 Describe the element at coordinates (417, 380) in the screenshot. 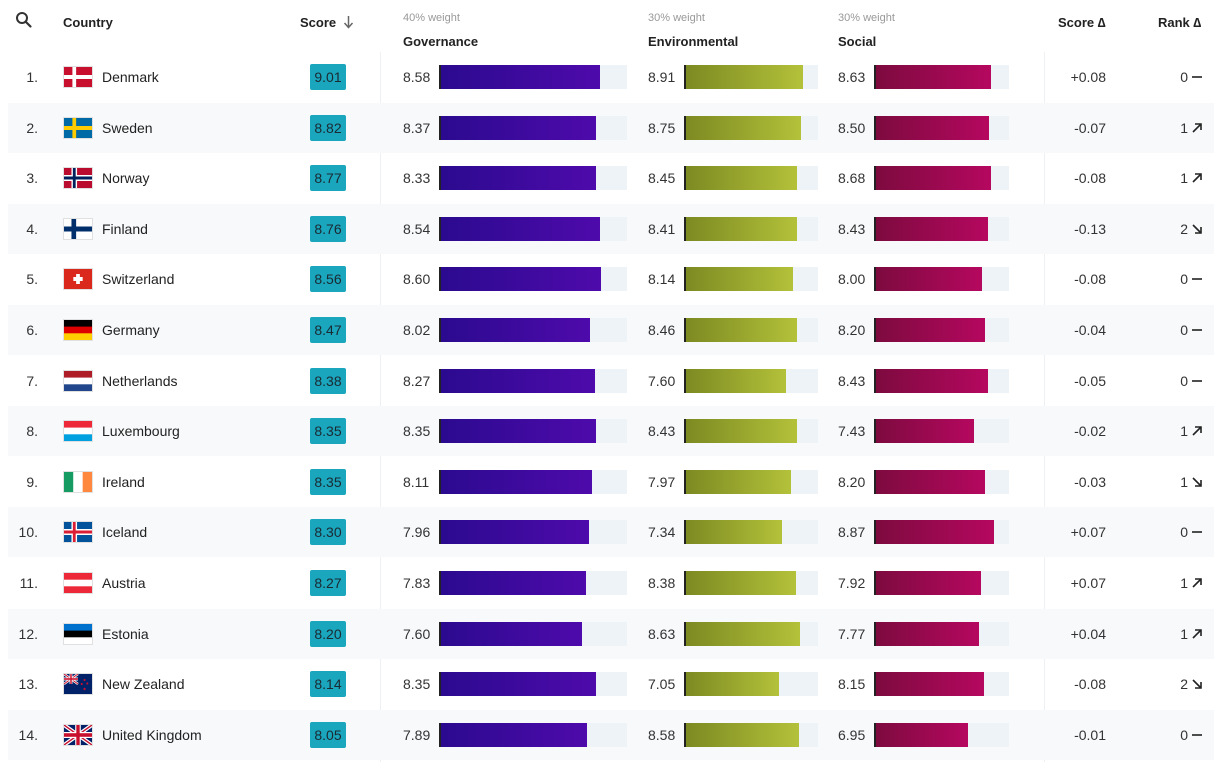

I see `governance-value: 8.27` at that location.